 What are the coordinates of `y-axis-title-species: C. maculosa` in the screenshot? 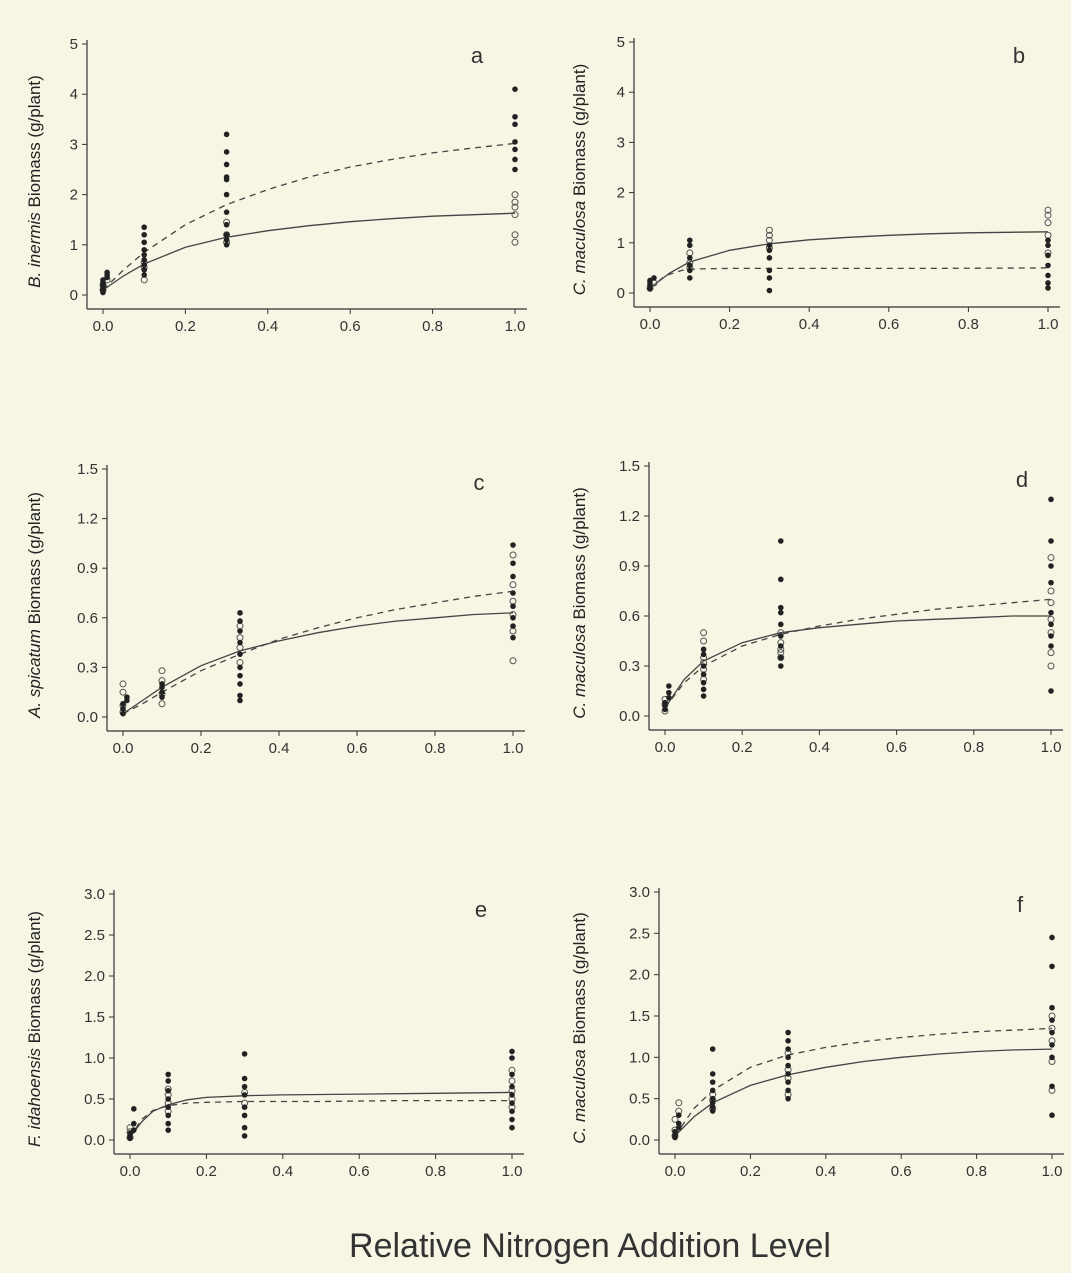 It's located at (579, 671).